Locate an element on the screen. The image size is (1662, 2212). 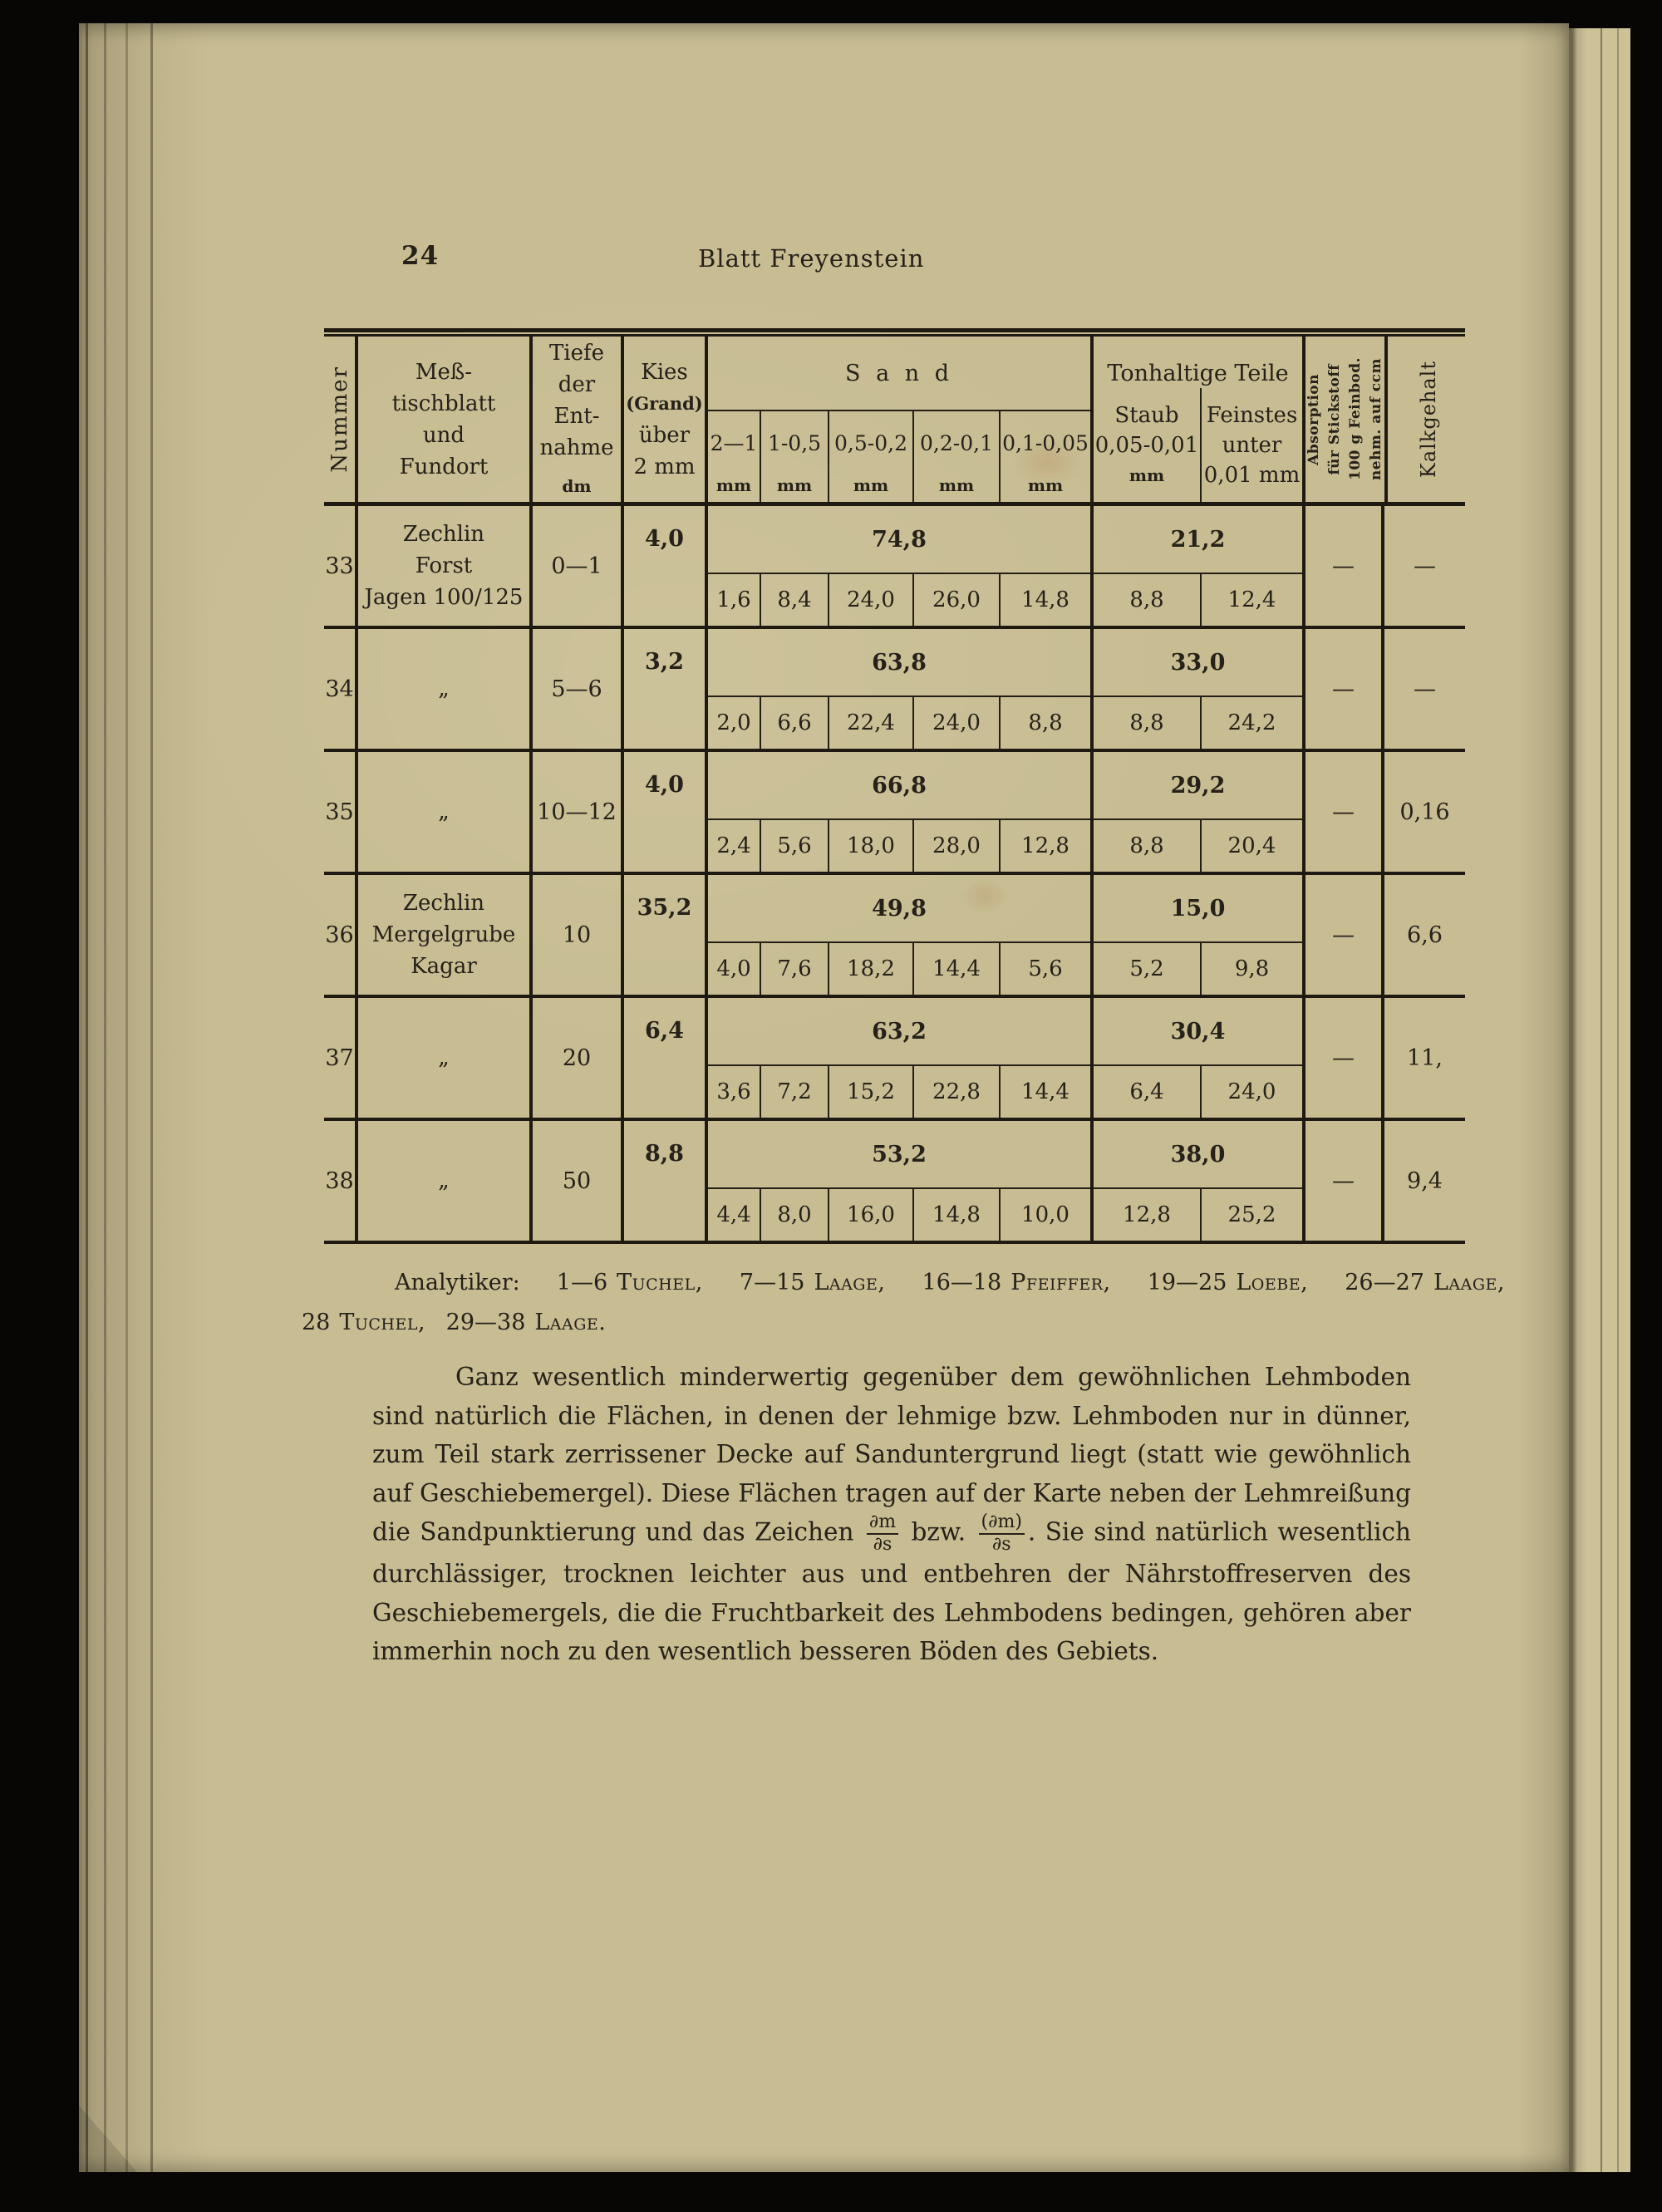
sand-value: 6,6 is located at coordinates (794, 723).